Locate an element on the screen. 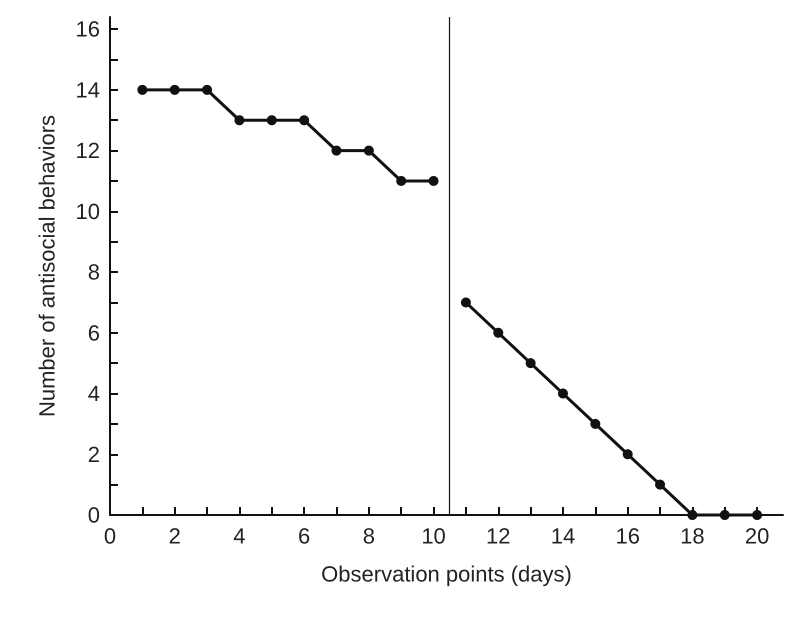  x-tick-label: 10 is located at coordinates (433, 536).